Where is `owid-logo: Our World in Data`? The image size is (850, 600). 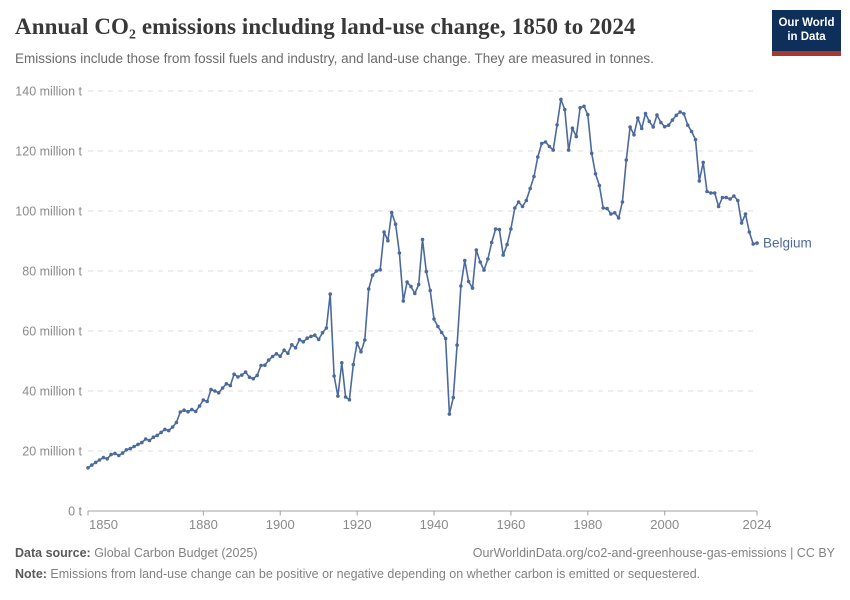
owid-logo: Our World in Data is located at coordinates (806, 33).